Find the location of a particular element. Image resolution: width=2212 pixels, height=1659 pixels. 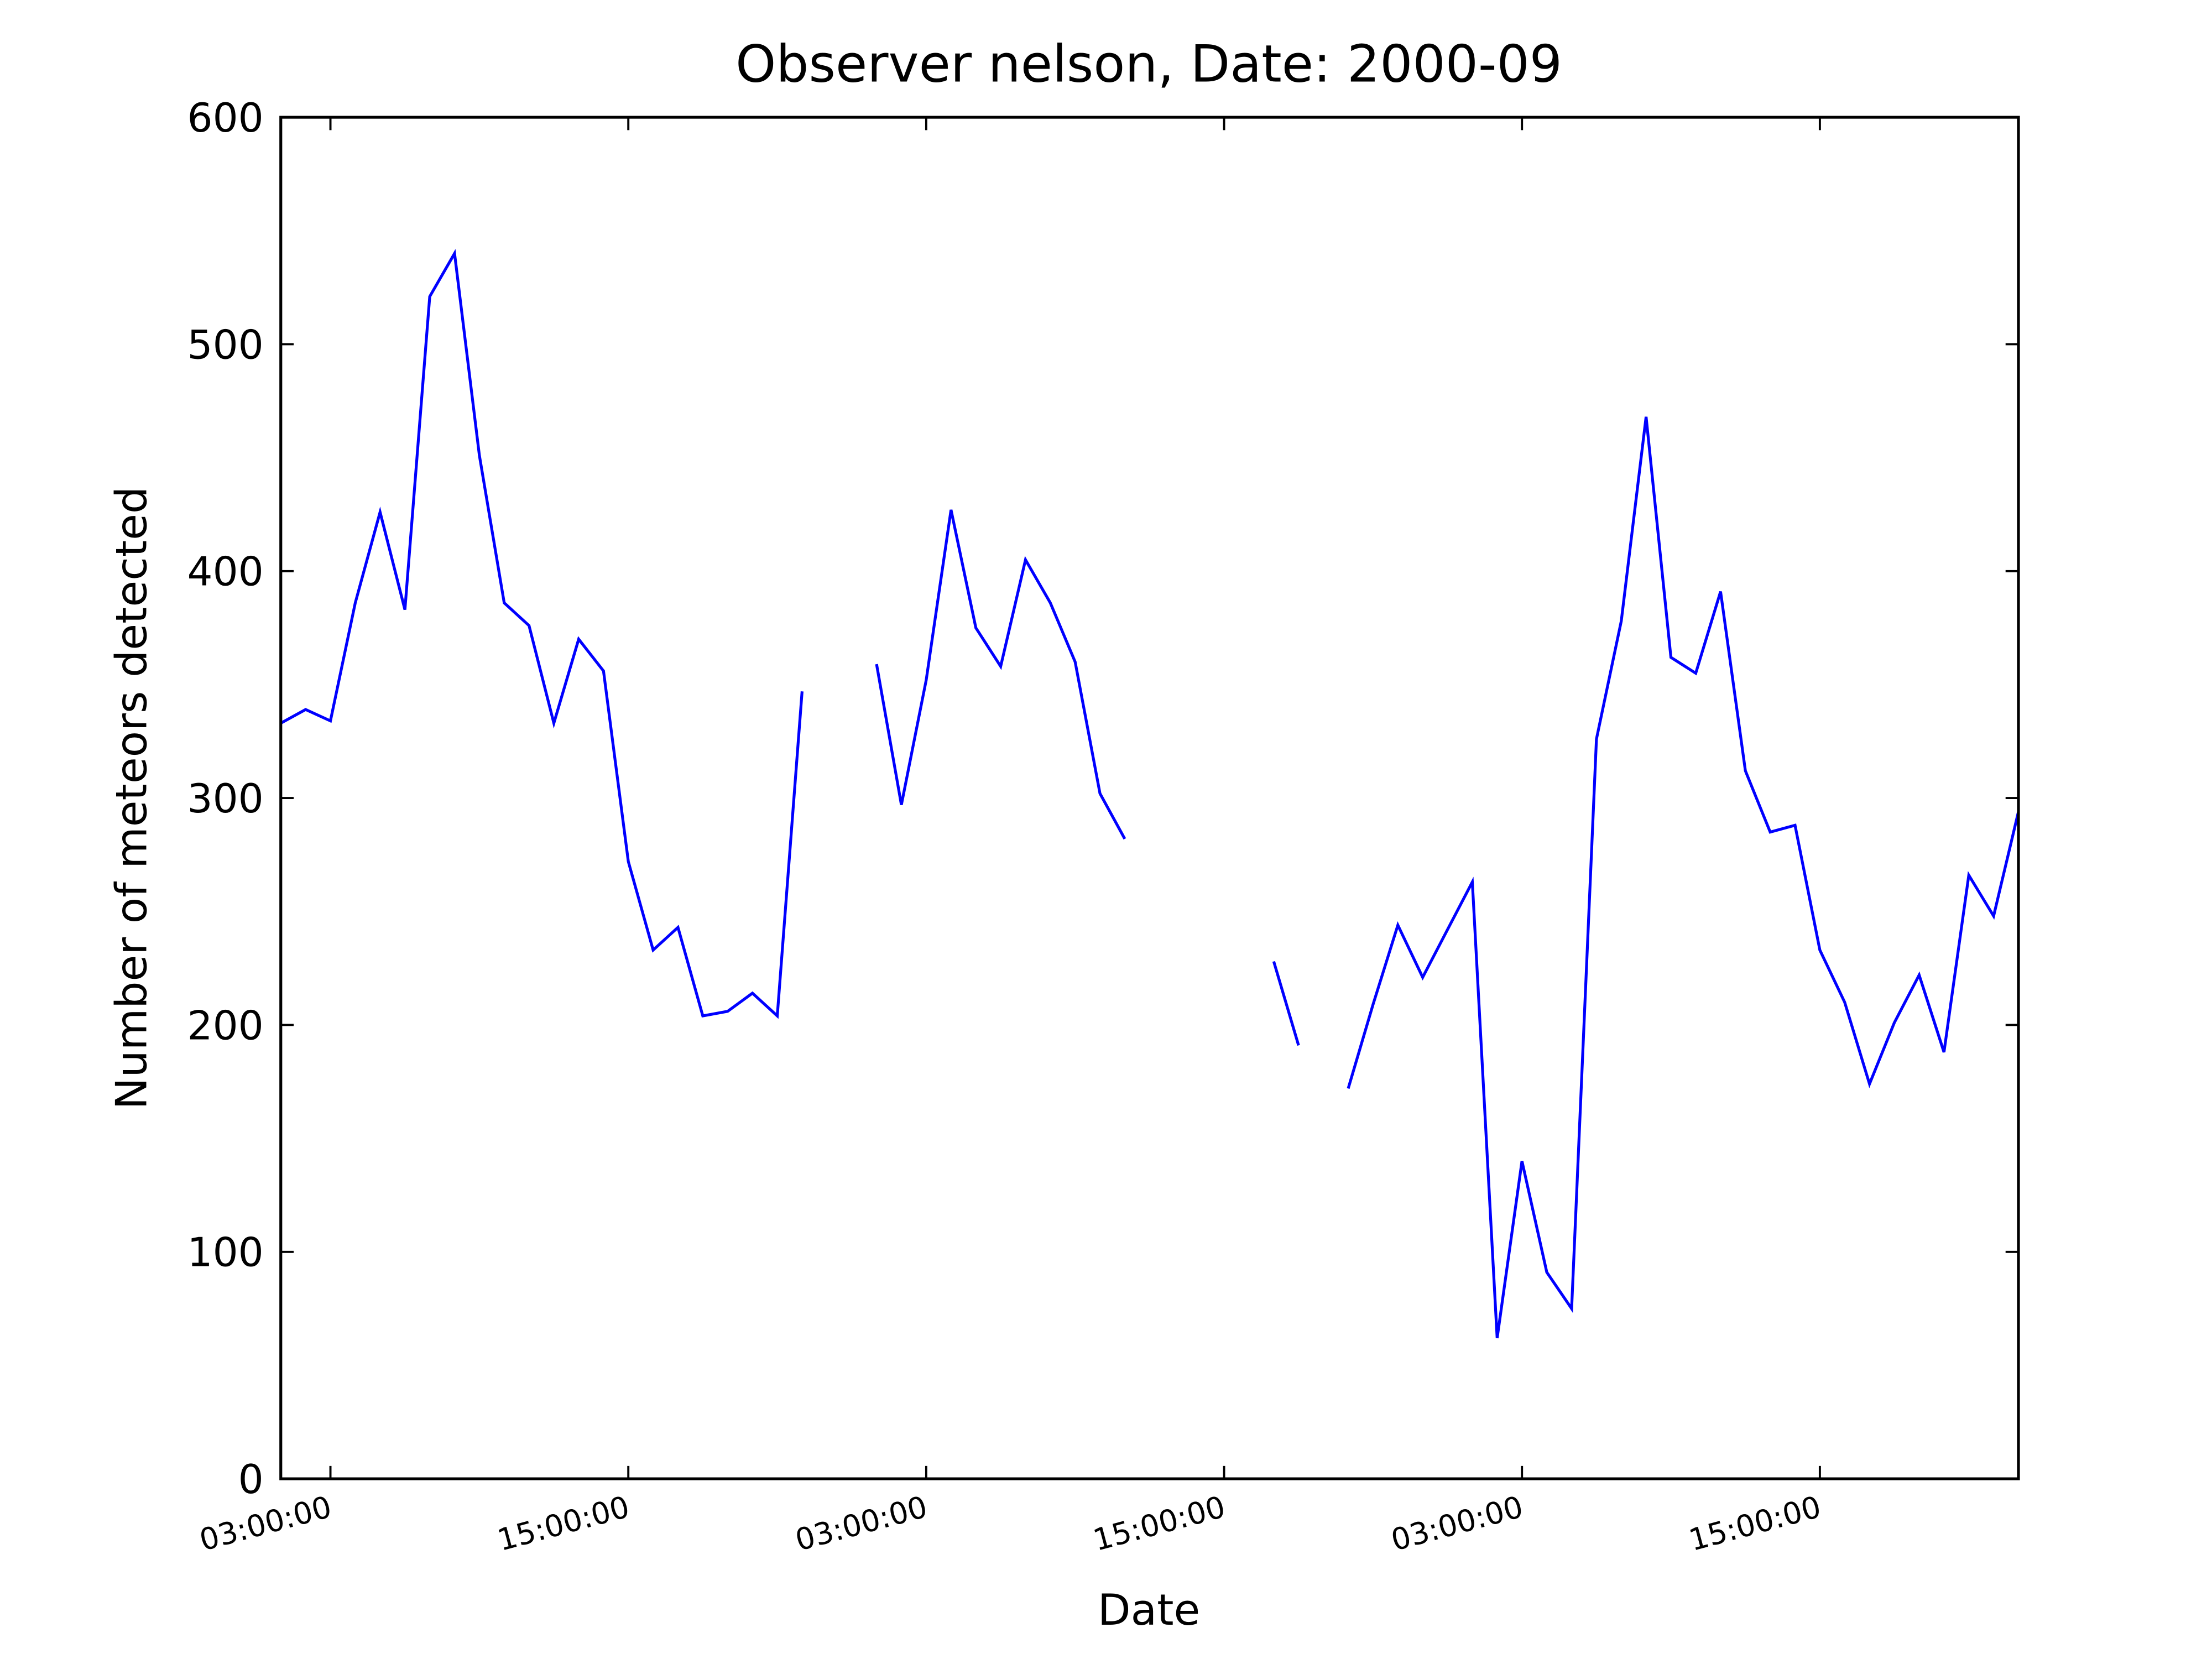

y-tick-label: 600 is located at coordinates (226, 119).